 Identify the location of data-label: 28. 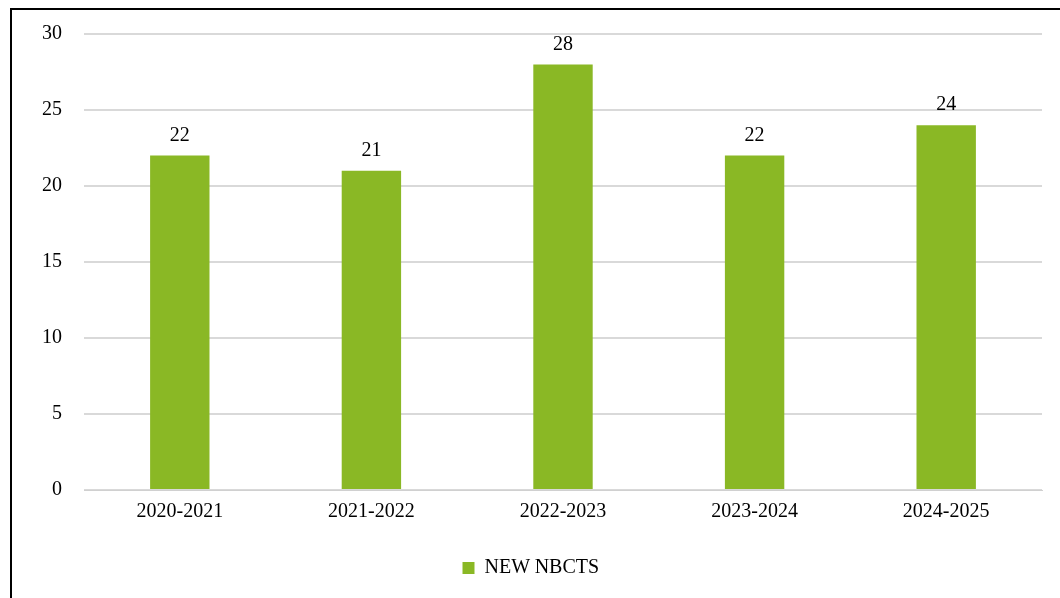
(563, 42).